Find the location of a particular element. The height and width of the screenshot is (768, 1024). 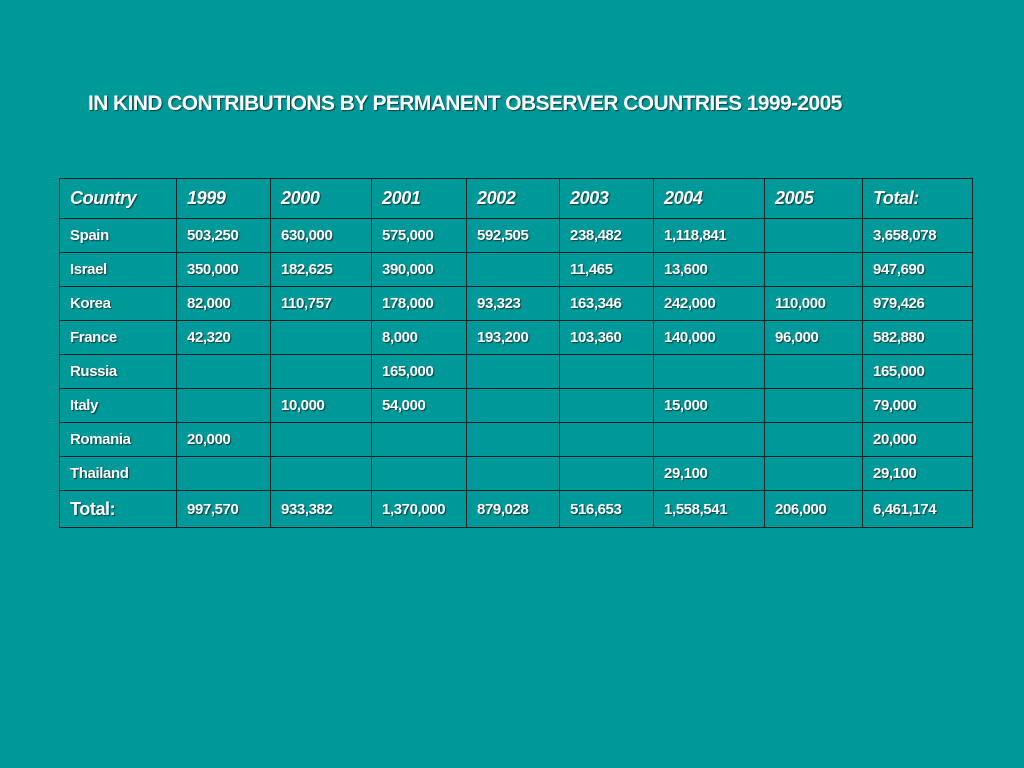

header-cell-2001: 2001 is located at coordinates (419, 198).